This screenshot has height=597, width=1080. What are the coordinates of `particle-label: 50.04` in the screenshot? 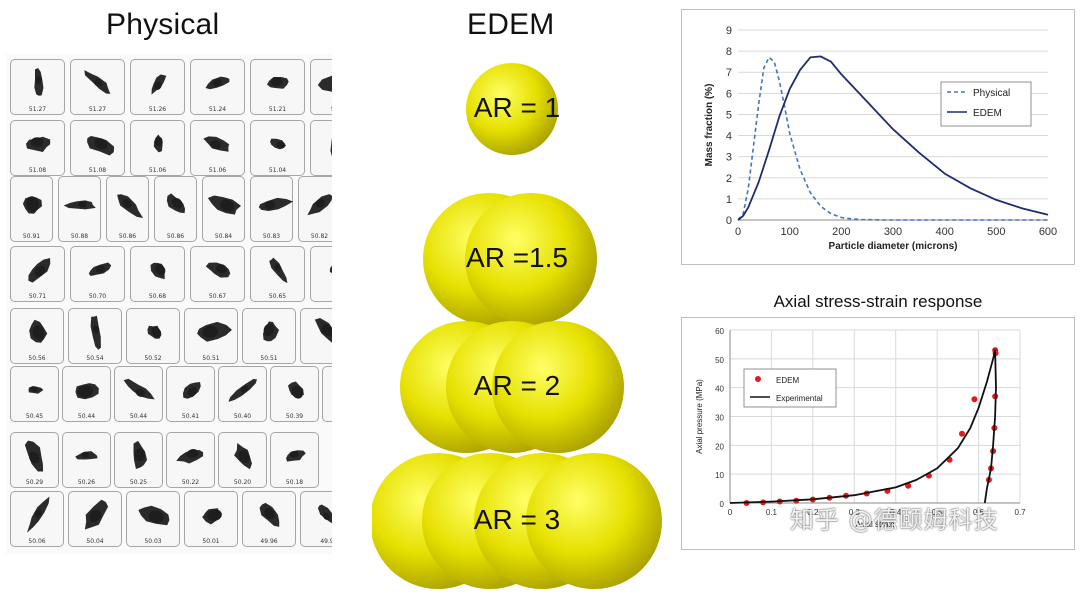 It's located at (95, 541).